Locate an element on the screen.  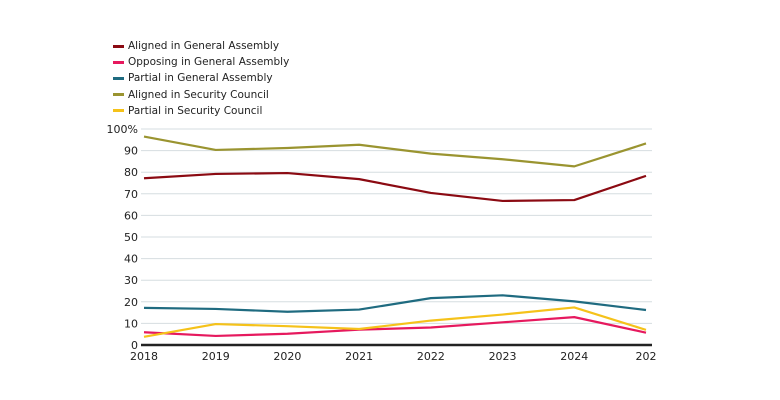
x-tick-label: 202 is located at coordinates (646, 356).